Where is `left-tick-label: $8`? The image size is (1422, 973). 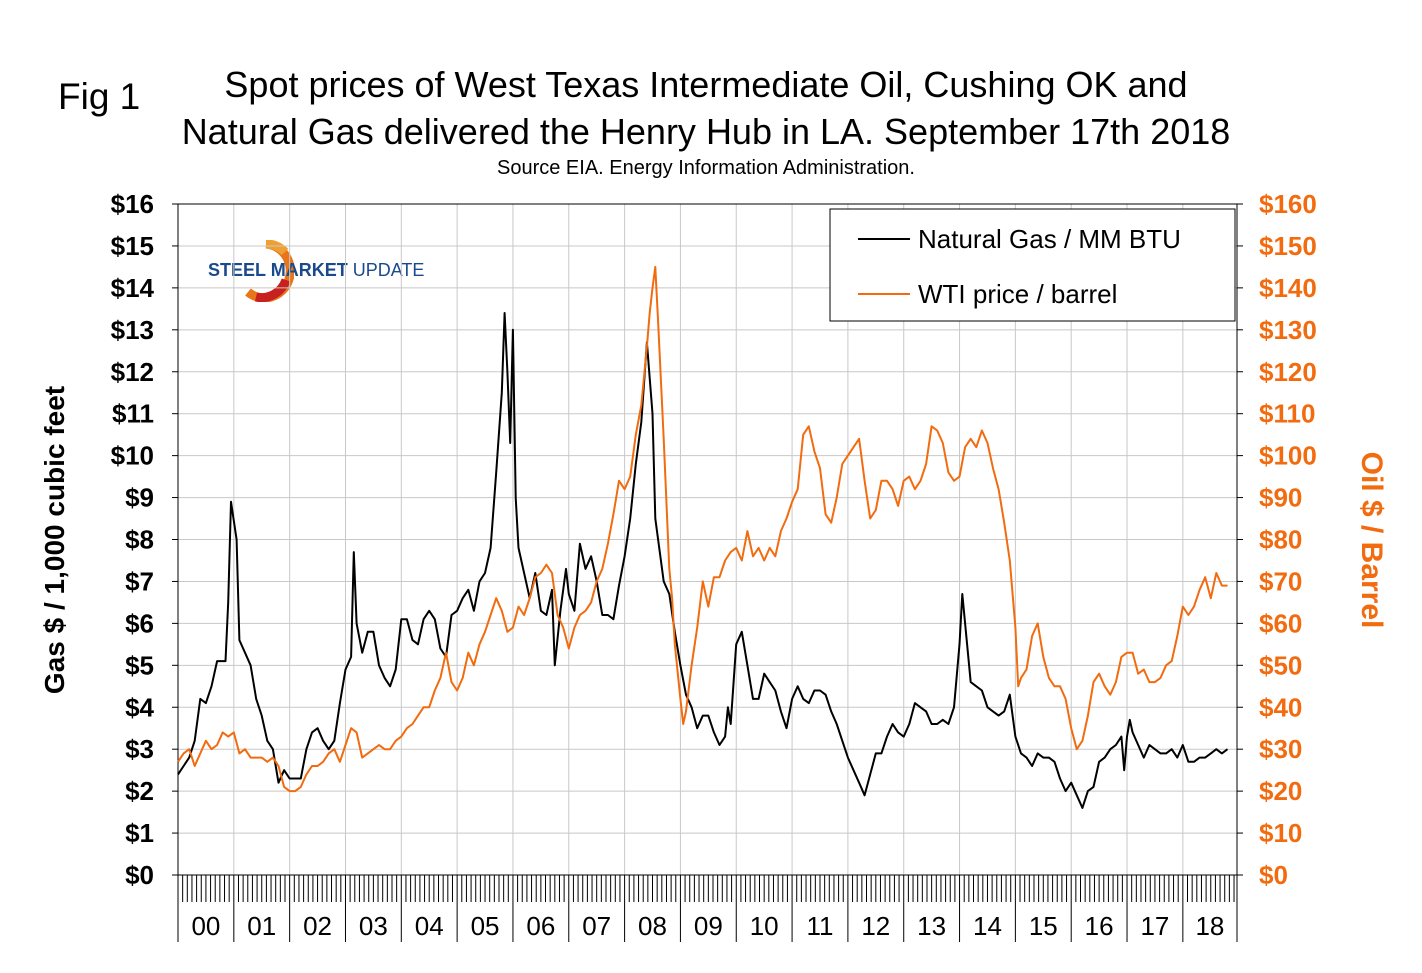 left-tick-label: $8 is located at coordinates (139, 540).